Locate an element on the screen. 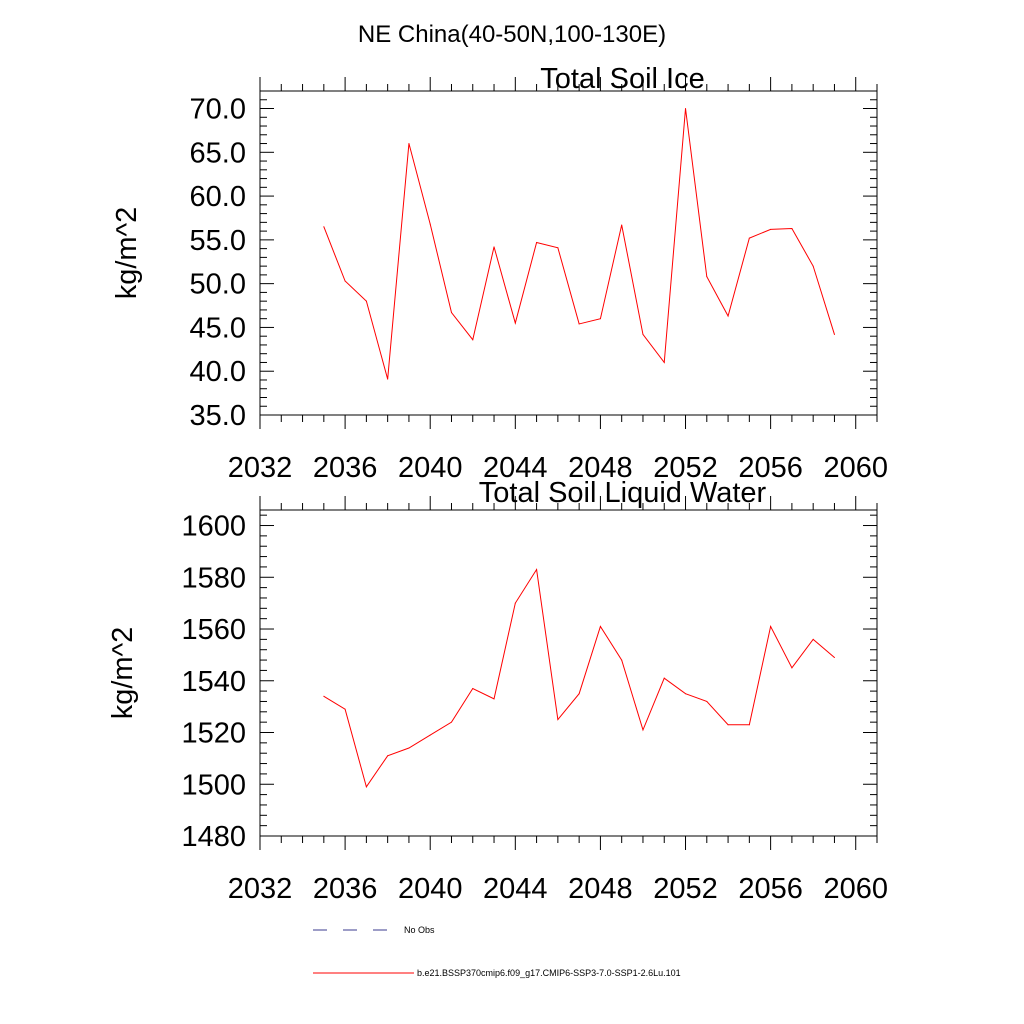 This screenshot has height=1024, width=1024. y-tick-label: 50.0 is located at coordinates (218, 285).